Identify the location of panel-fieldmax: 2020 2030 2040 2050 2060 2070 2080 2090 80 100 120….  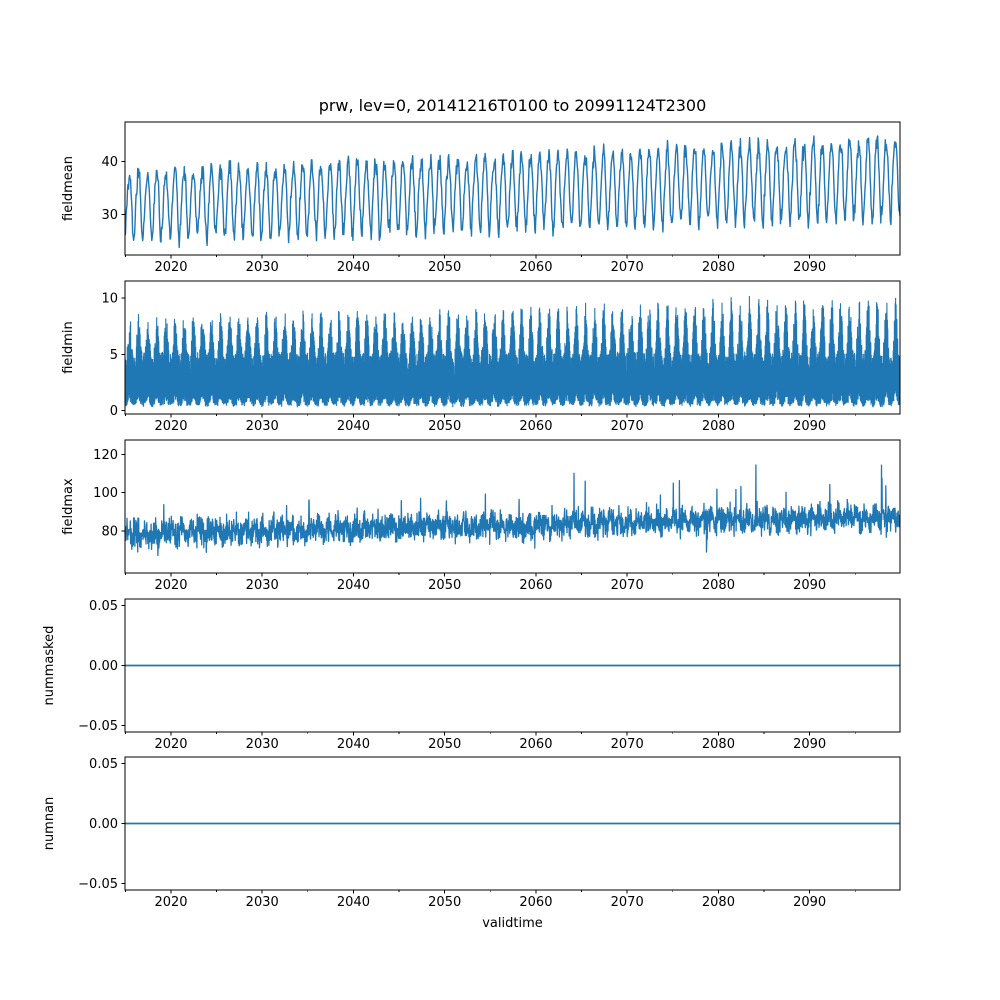
(481, 516).